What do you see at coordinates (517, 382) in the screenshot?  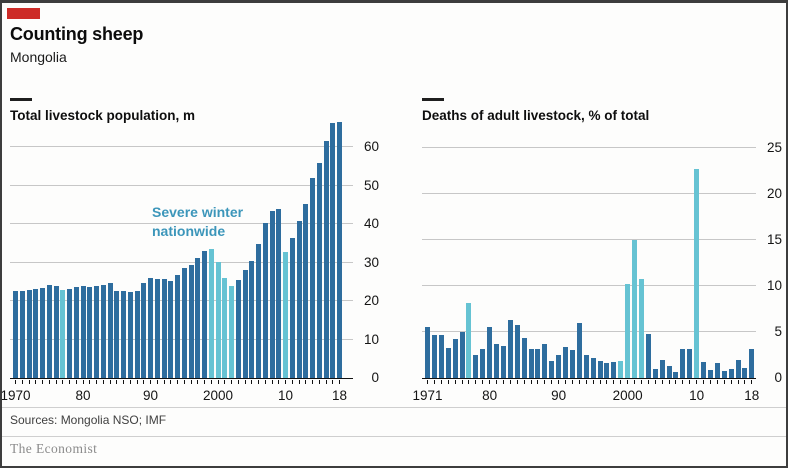 I see `x-axis-tick-1984` at bounding box center [517, 382].